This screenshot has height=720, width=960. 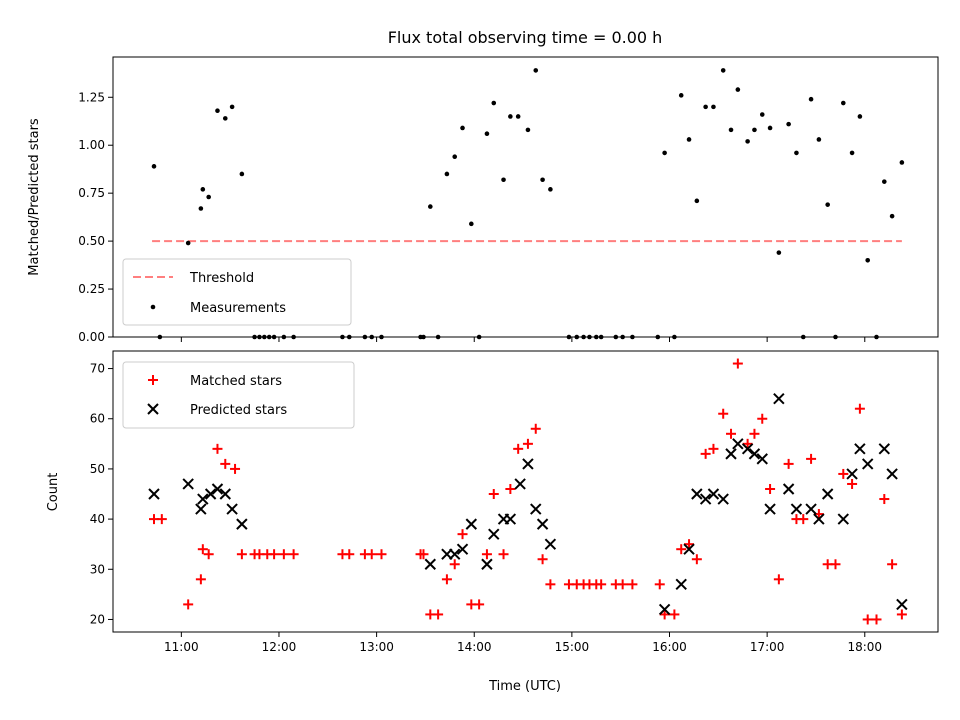 What do you see at coordinates (97, 569) in the screenshot?
I see `y-tick-label: 30` at bounding box center [97, 569].